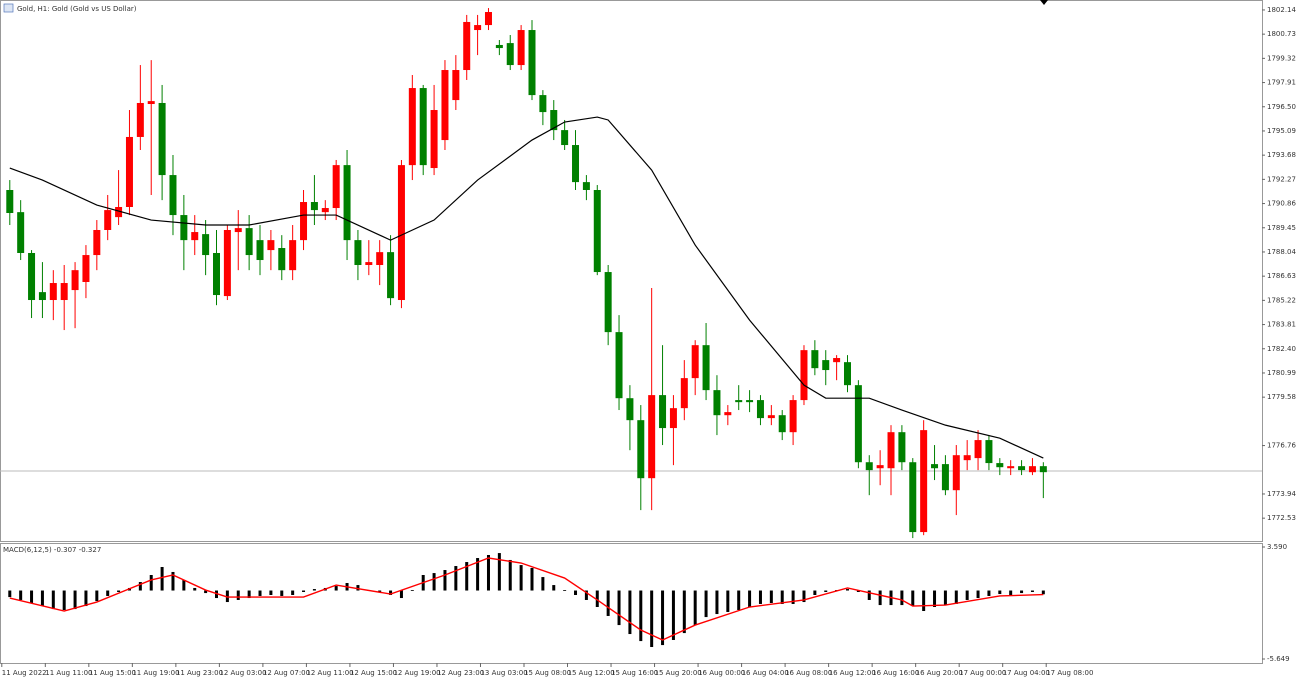 The height and width of the screenshot is (684, 1304). I want to click on x-tick-label: 12 Aug 03:00, so click(242, 673).